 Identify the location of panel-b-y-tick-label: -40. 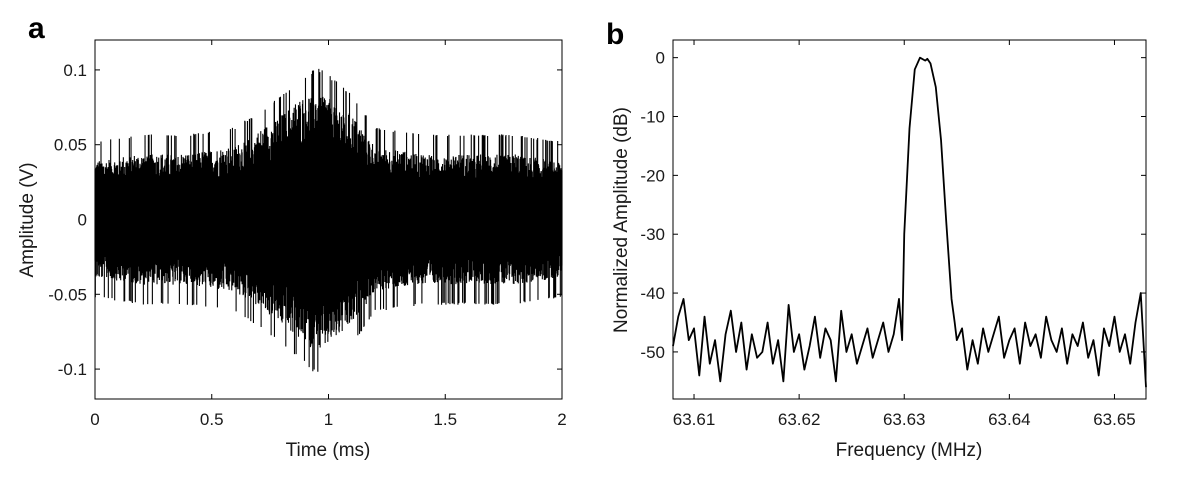
(652, 293).